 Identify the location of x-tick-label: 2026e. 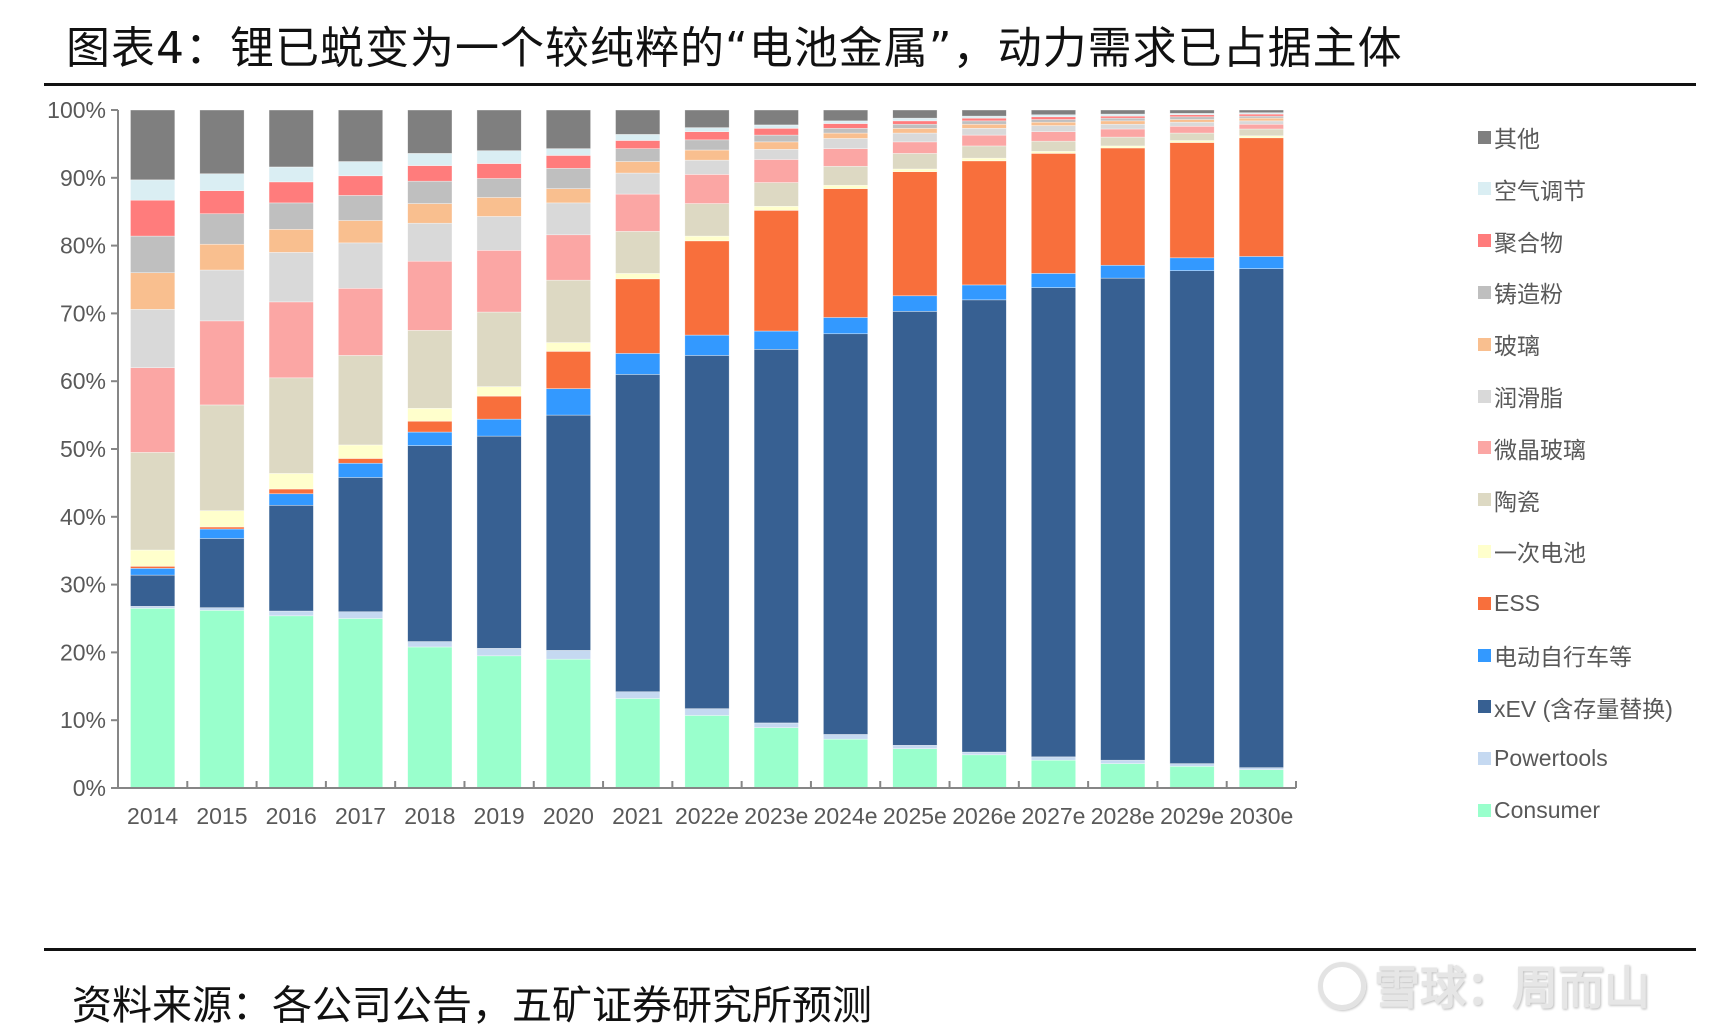
(984, 816).